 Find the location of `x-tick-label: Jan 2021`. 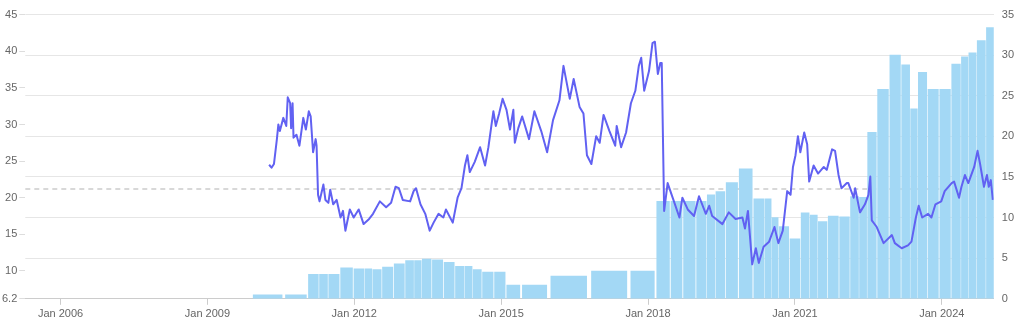

x-tick-label: Jan 2021 is located at coordinates (795, 313).